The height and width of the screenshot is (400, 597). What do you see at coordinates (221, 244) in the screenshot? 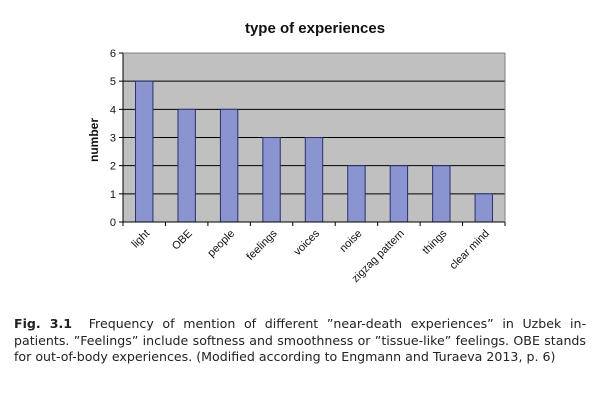
I see `x-tick-label: people` at bounding box center [221, 244].